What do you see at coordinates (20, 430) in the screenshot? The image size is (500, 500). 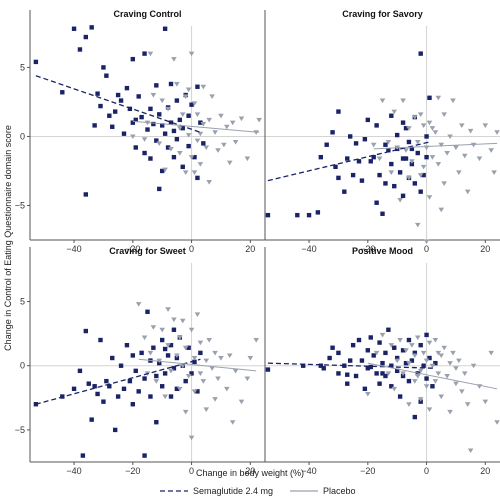 I see `y-tick-label: −5` at bounding box center [20, 430].